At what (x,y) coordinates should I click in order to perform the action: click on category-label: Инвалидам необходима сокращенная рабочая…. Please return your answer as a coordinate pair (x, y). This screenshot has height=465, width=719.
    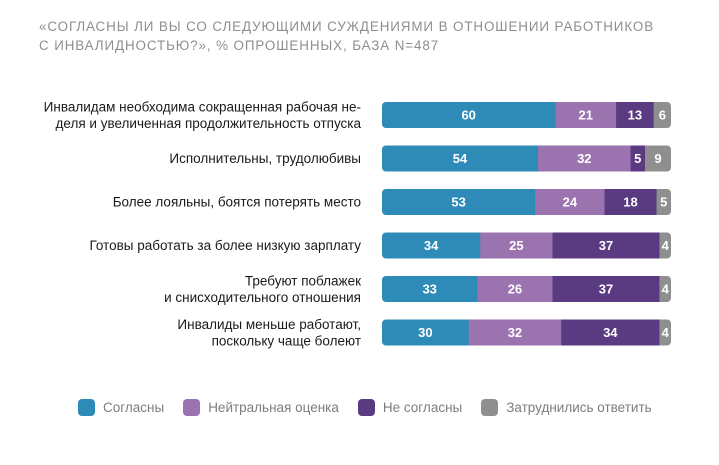
    Looking at the image, I should click on (203, 115).